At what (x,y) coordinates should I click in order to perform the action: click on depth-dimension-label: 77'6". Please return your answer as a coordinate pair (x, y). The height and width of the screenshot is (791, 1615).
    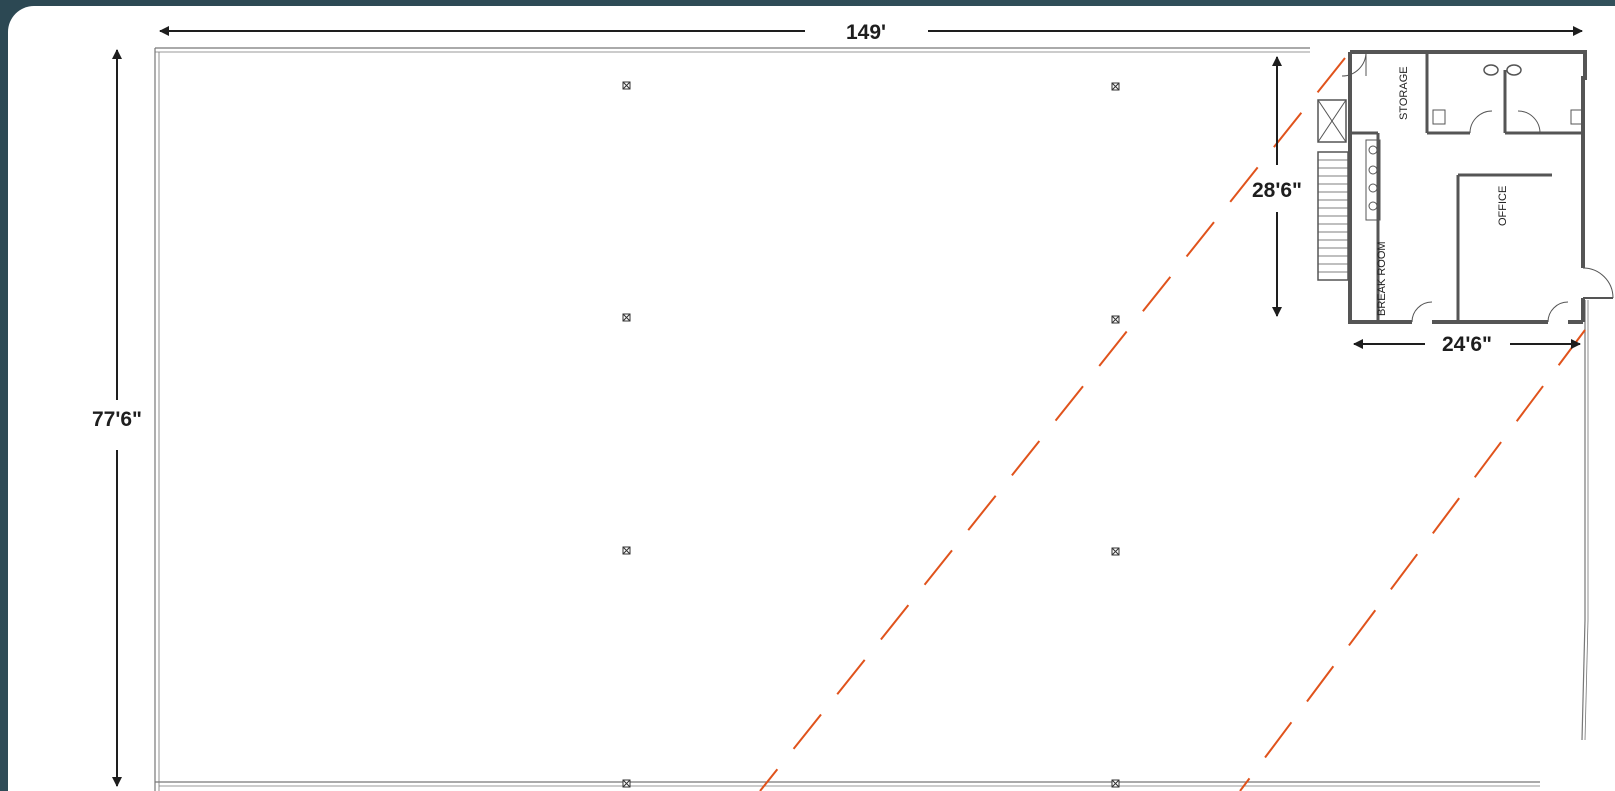
    Looking at the image, I should click on (117, 419).